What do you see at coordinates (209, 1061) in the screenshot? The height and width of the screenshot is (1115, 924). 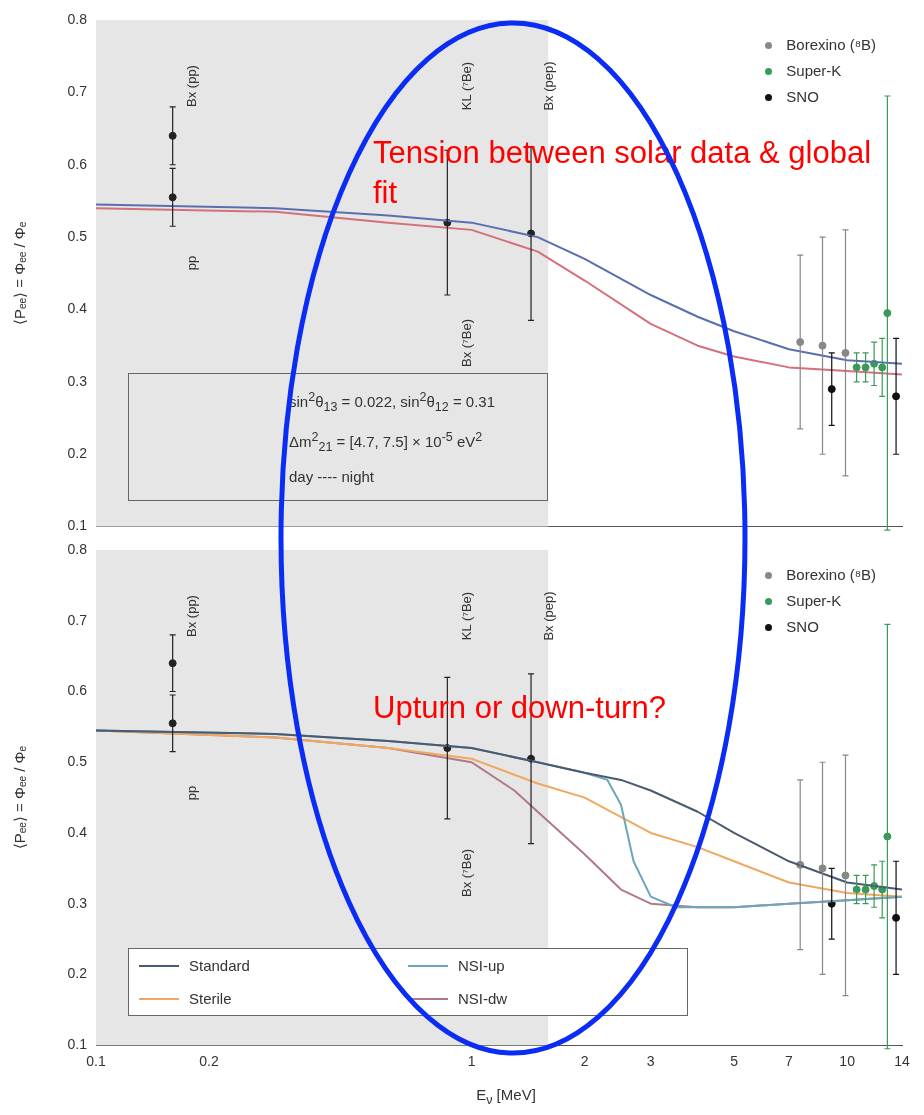 I see `x-tick-label: 0.2` at bounding box center [209, 1061].